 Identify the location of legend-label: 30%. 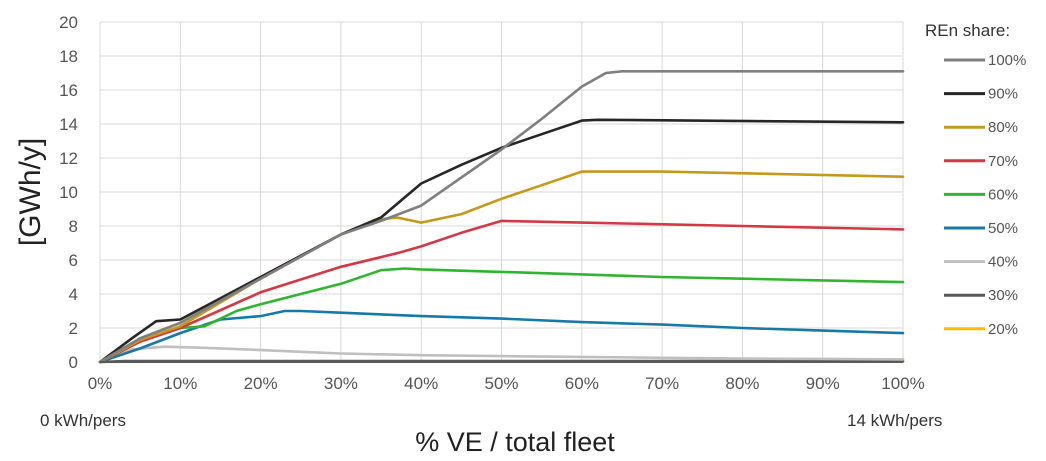
(1003, 295).